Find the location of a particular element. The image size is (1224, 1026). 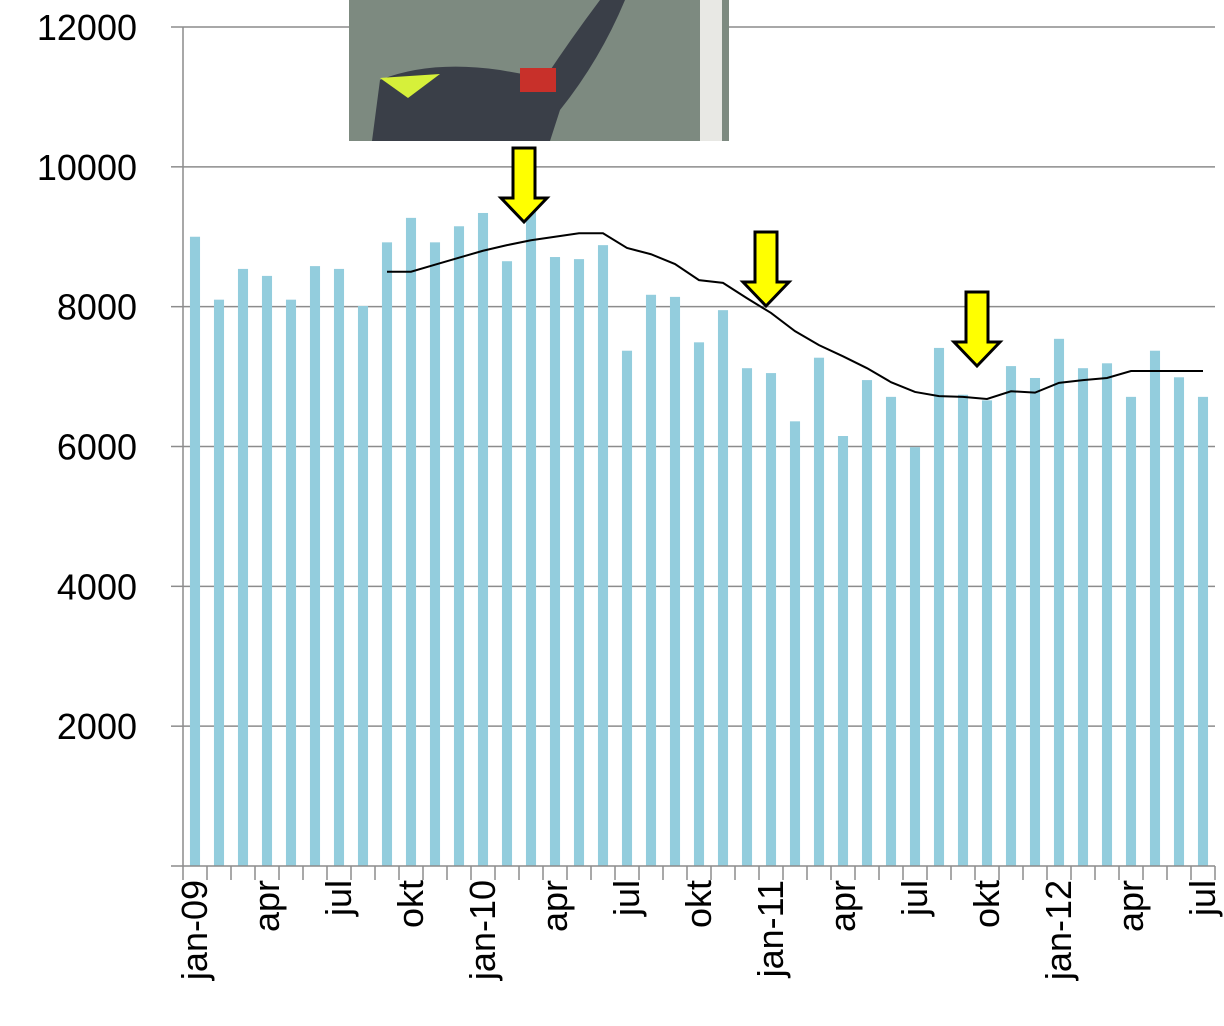

y-tick-label: 8000 is located at coordinates (97, 307).